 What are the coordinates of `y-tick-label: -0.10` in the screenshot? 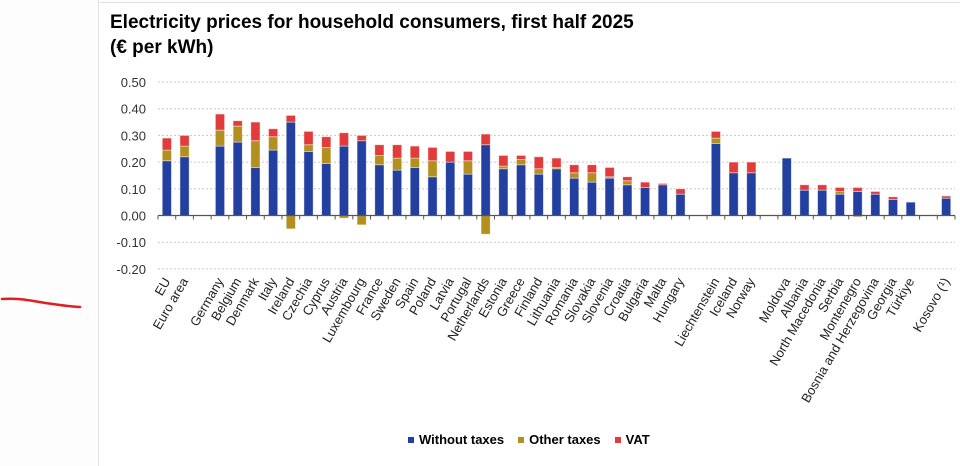 It's located at (131, 242).